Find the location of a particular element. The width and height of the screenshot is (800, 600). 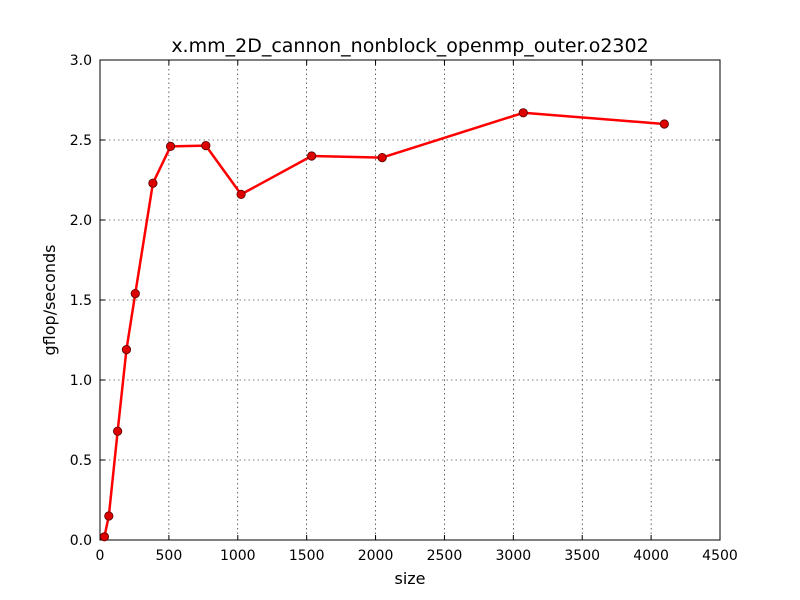

y-tick-label: 1.5 is located at coordinates (81, 301).